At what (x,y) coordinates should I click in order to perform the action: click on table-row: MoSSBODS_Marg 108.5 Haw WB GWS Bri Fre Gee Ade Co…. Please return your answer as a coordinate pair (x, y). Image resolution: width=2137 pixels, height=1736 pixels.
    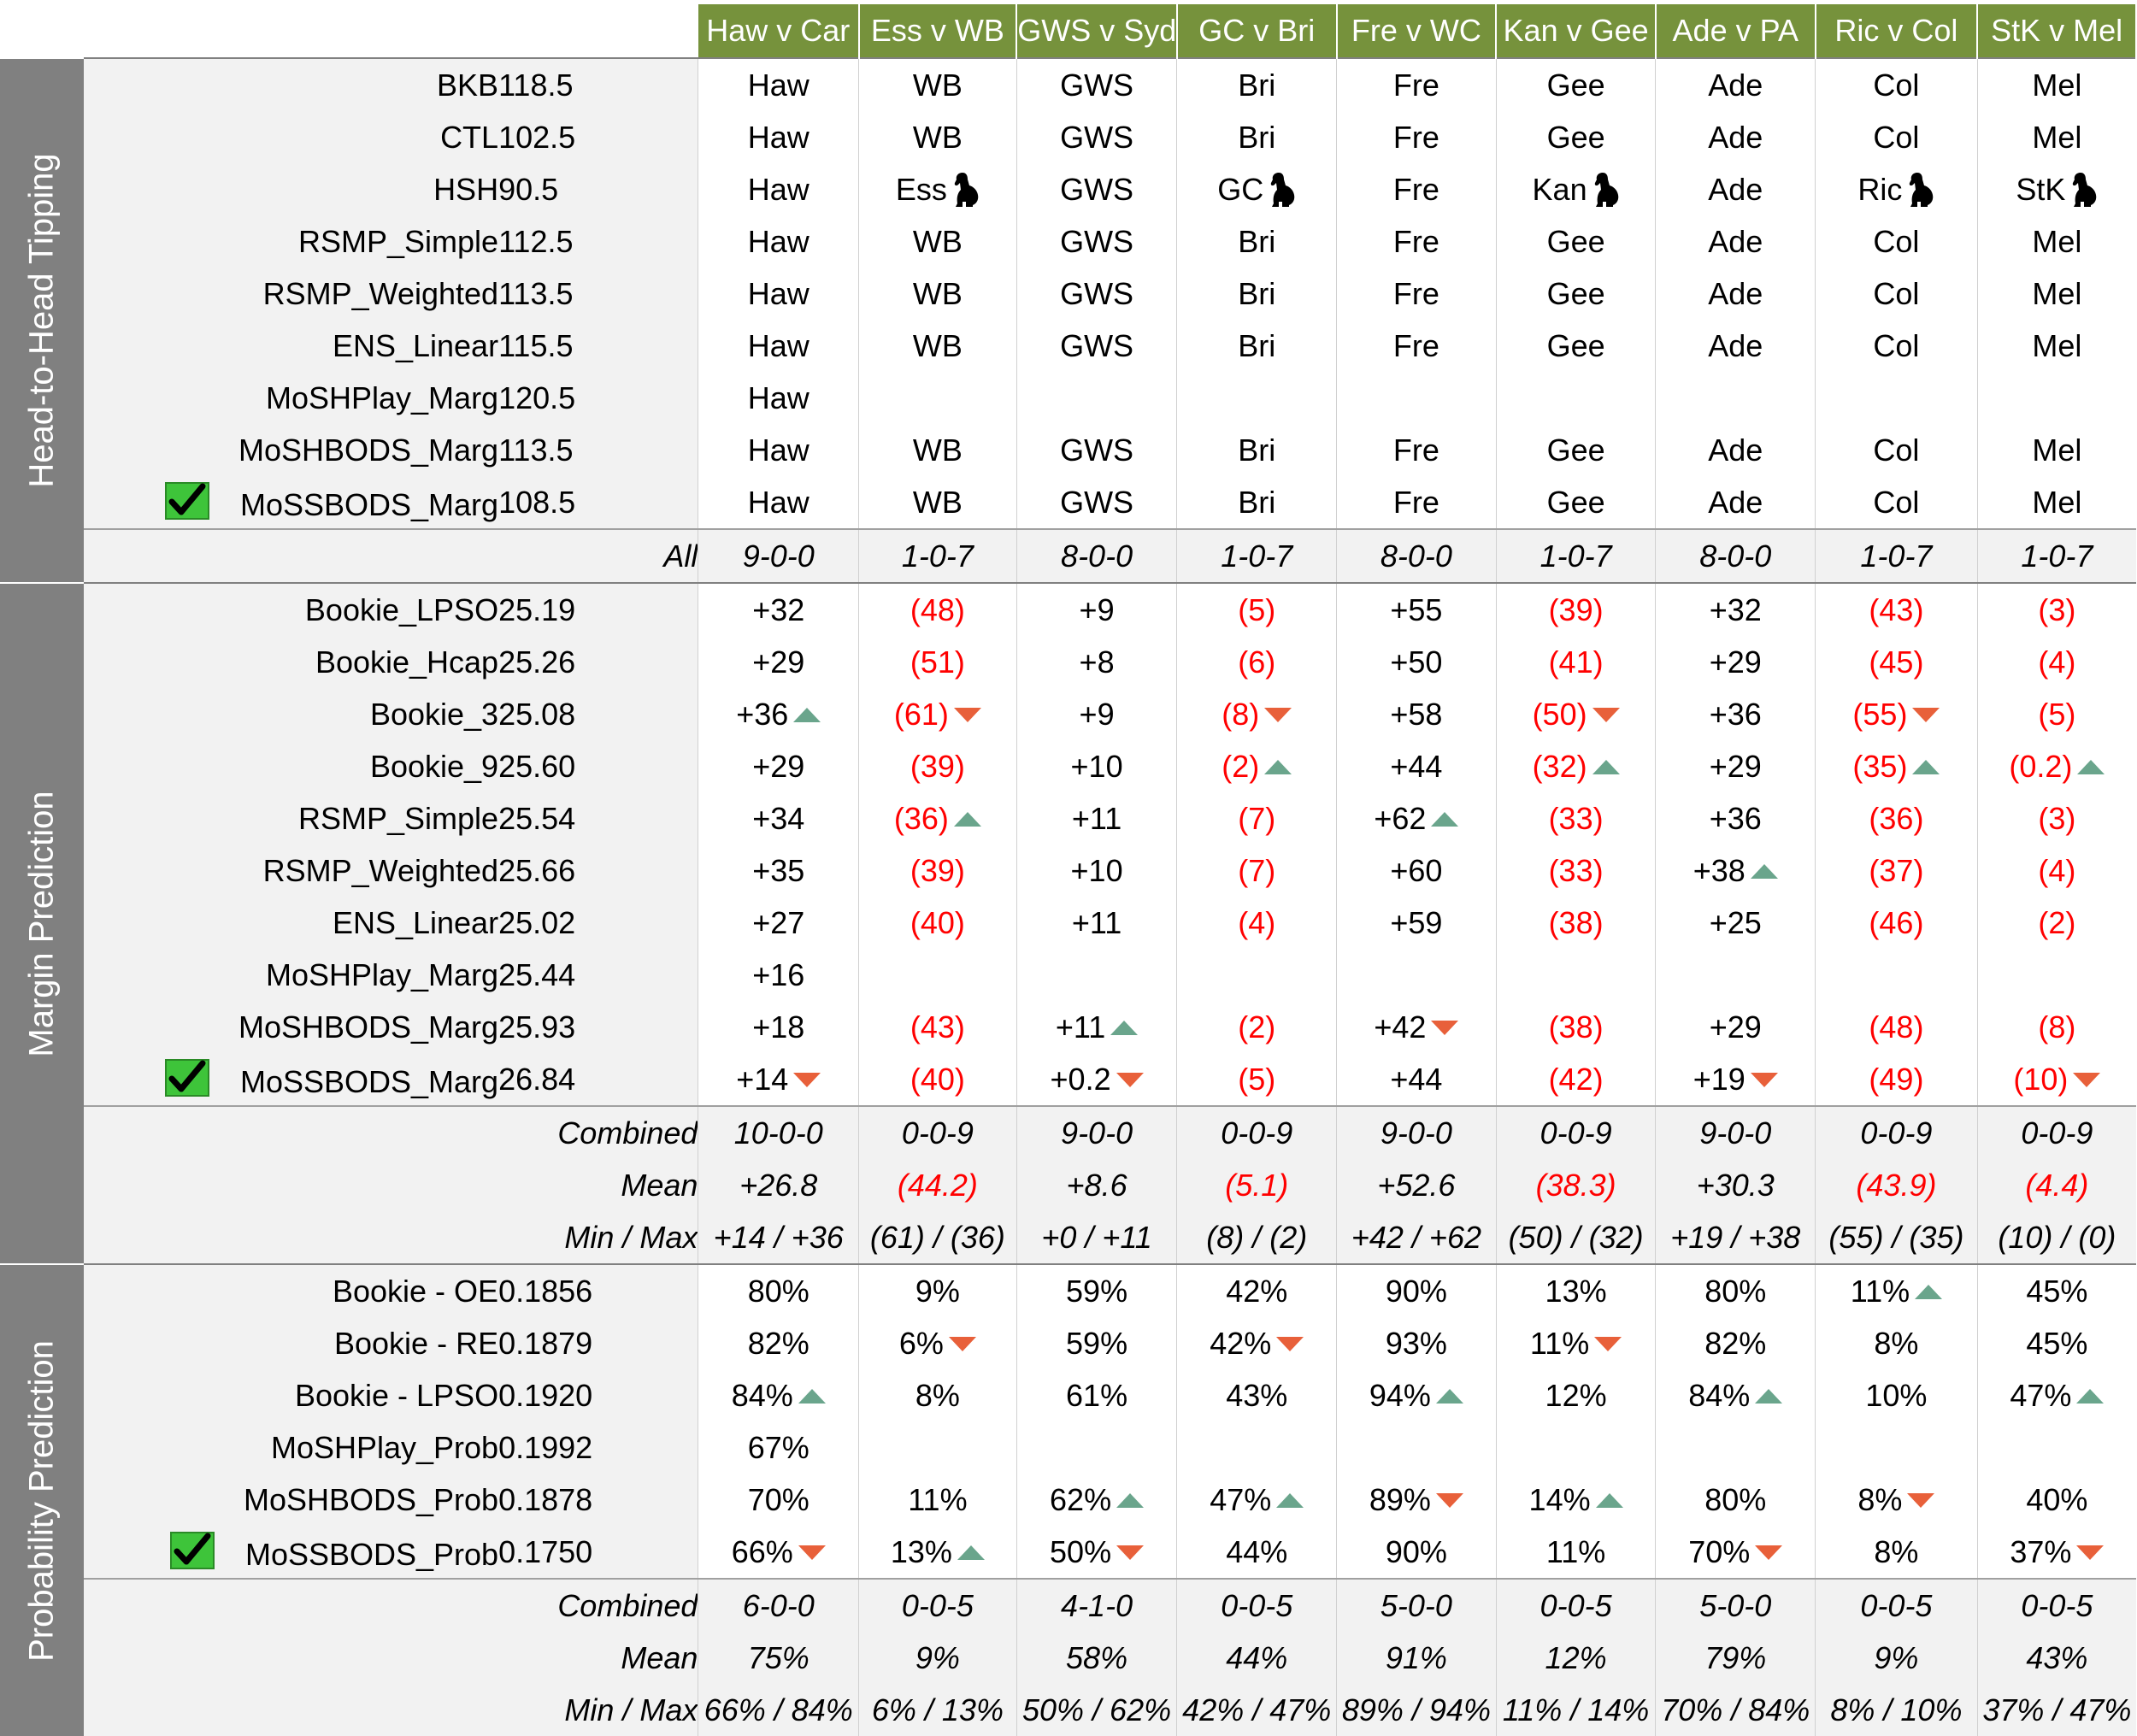
    Looking at the image, I should click on (1068, 502).